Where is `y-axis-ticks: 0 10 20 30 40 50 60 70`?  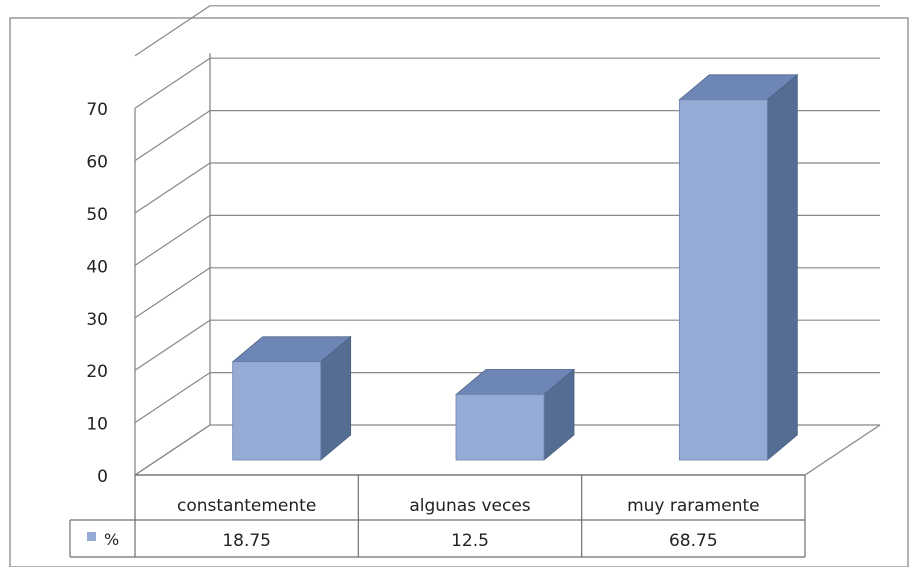
y-axis-ticks: 0 10 20 30 40 50 60 70 is located at coordinates (97, 293).